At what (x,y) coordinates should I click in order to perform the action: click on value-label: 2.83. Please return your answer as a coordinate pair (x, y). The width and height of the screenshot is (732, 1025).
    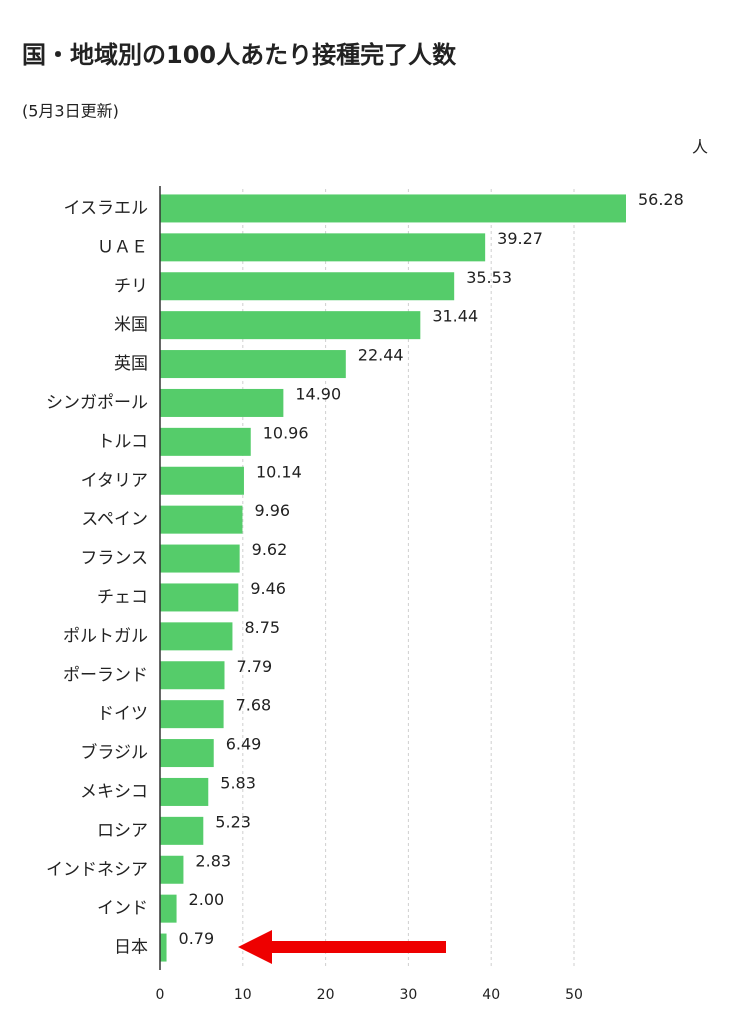
    Looking at the image, I should click on (213, 860).